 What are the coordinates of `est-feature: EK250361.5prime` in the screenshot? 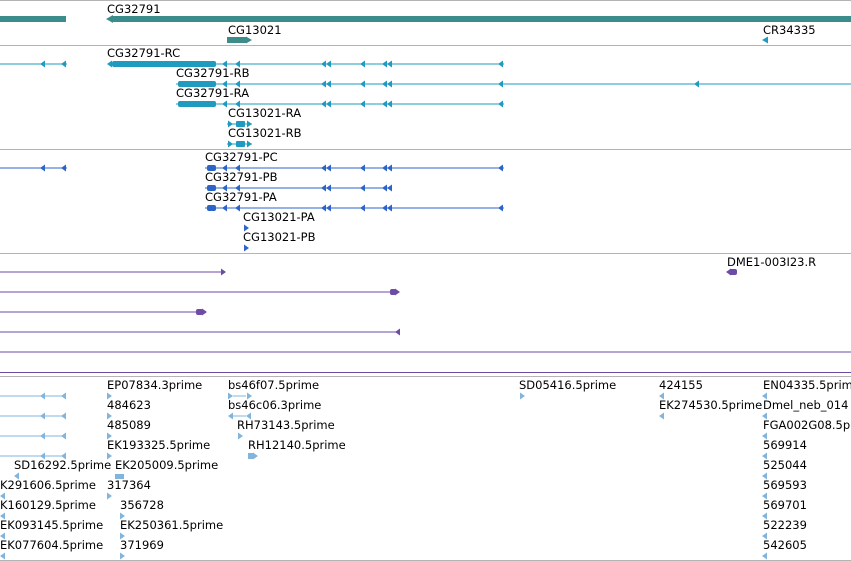 It's located at (171, 529).